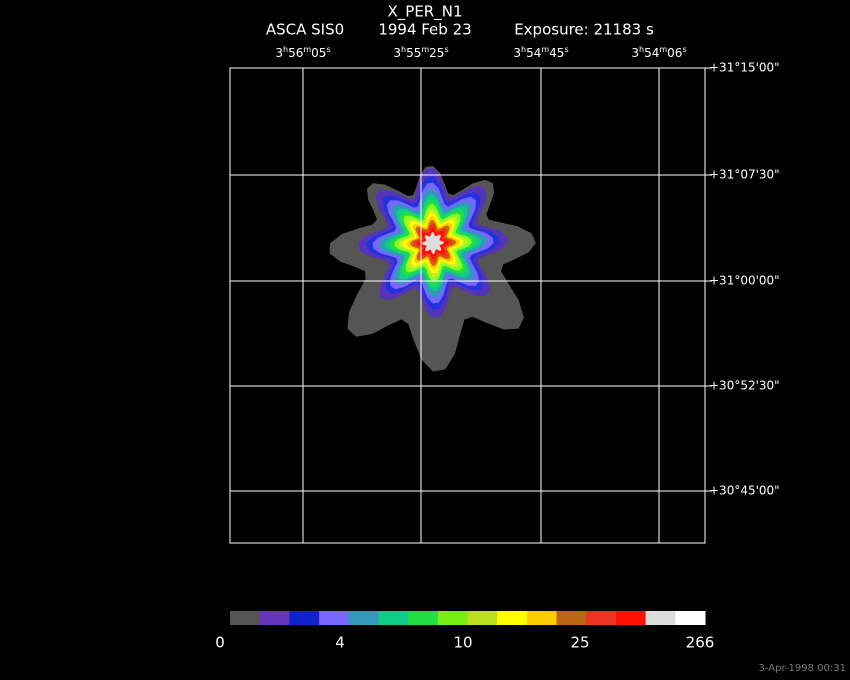 The image size is (850, 680). I want to click on ra-label: 3h55m25s, so click(420, 52).